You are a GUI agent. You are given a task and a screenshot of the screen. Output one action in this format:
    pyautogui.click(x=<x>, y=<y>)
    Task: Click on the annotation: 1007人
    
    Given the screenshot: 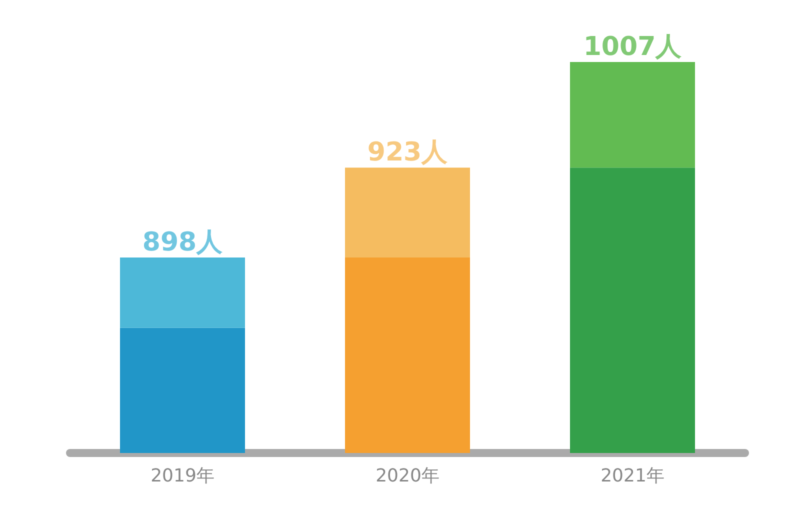 What is the action you would take?
    pyautogui.click(x=633, y=47)
    